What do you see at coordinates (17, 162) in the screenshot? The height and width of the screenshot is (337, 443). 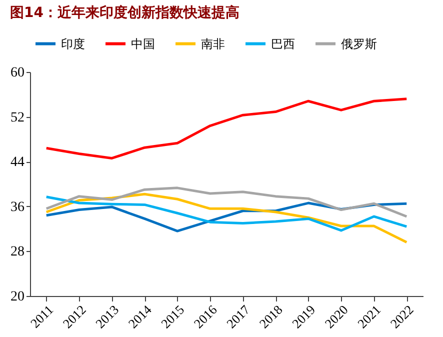 I see `y-tick-label: 44` at bounding box center [17, 162].